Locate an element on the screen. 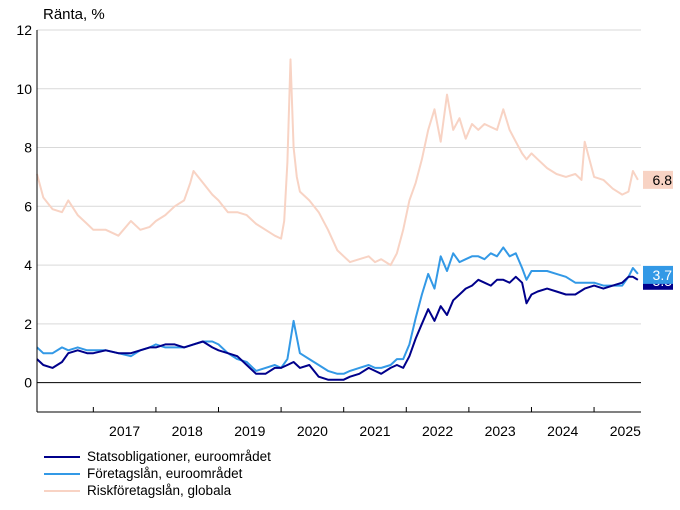  legend-item-0: Statsobligationer, euroområdet is located at coordinates (157, 456).